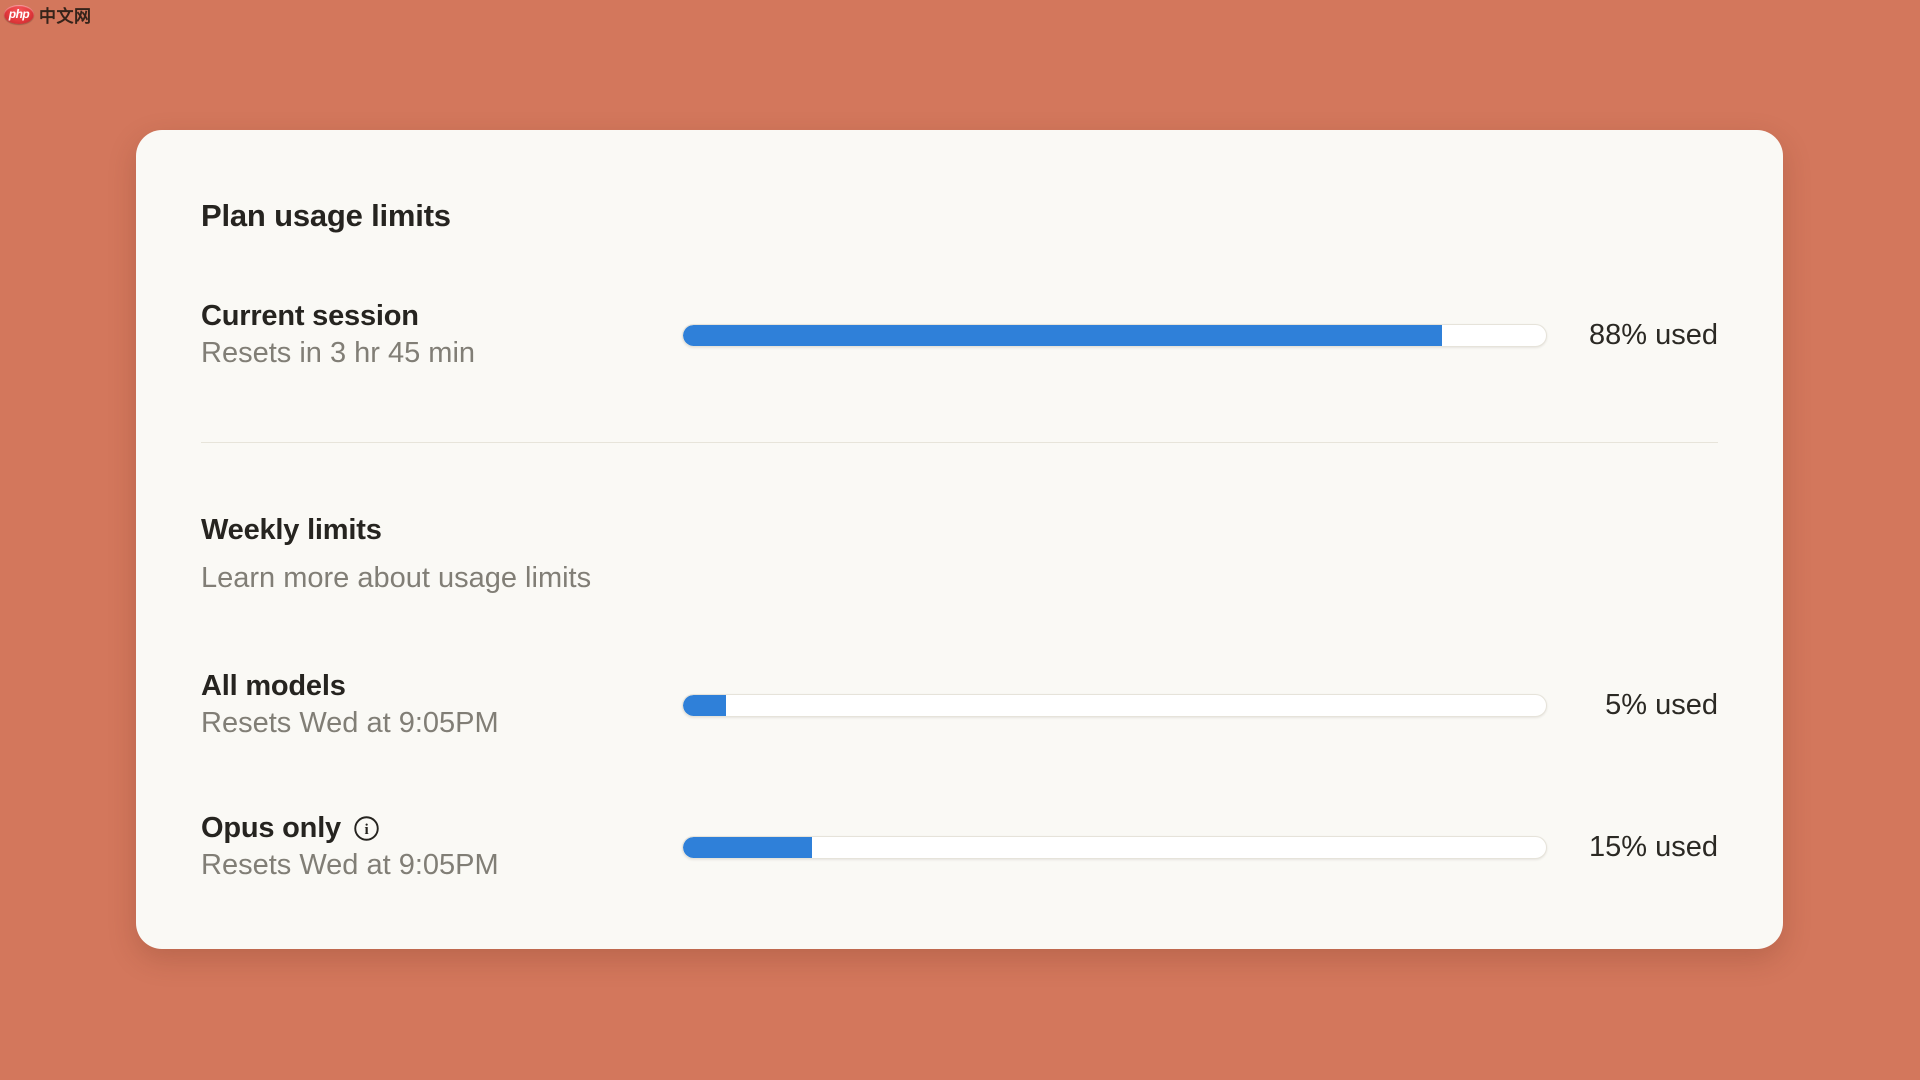 The width and height of the screenshot is (1920, 1080). I want to click on current-session-percent-label: 88% used, so click(1653, 334).